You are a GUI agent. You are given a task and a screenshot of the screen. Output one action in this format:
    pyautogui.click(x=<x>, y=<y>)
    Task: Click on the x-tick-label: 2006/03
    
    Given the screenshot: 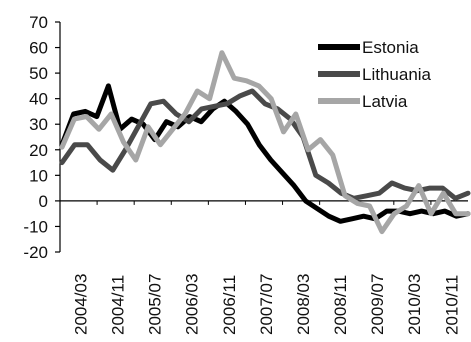 What is the action you would take?
    pyautogui.click(x=192, y=304)
    